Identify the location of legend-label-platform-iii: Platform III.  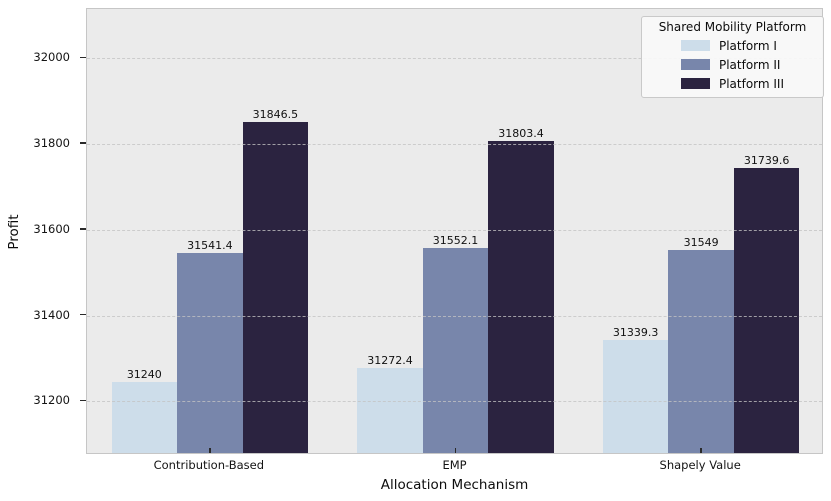
(751, 83).